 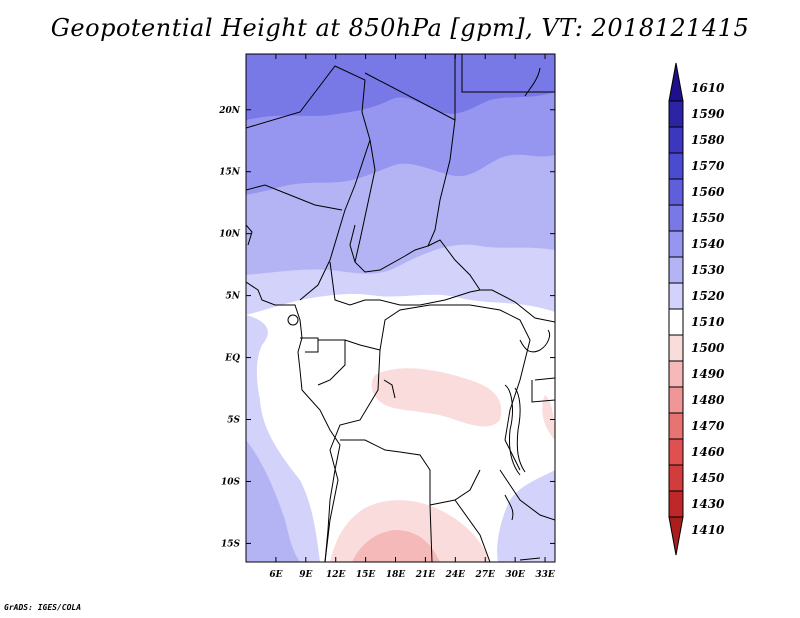 I want to click on colorbar-label: 1590, so click(x=708, y=114).